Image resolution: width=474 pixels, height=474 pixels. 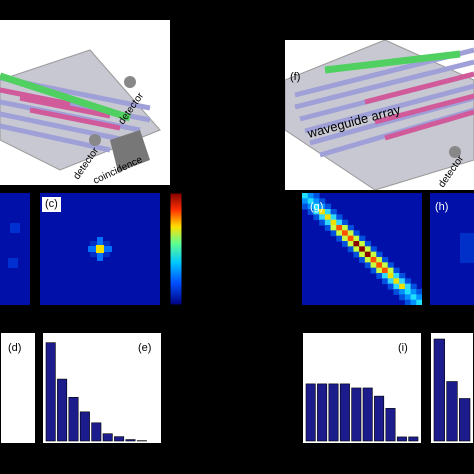 What do you see at coordinates (317, 207) in the screenshot?
I see `panel-label-g: (g)` at bounding box center [317, 207].